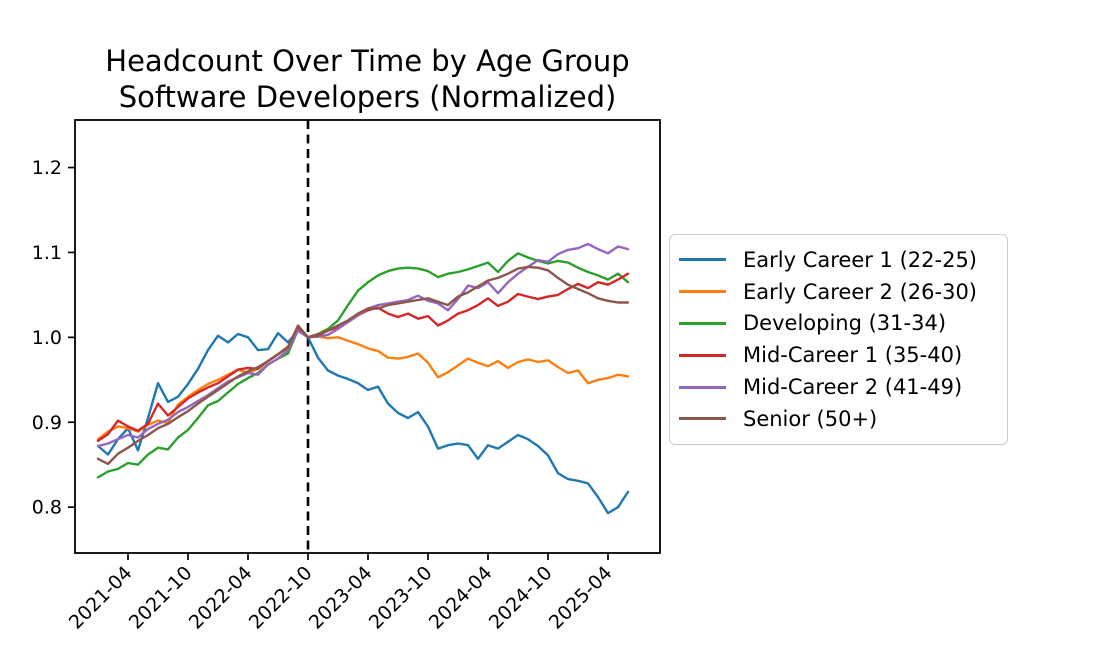  I want to click on x-tick-label: 2024-10, so click(521, 598).